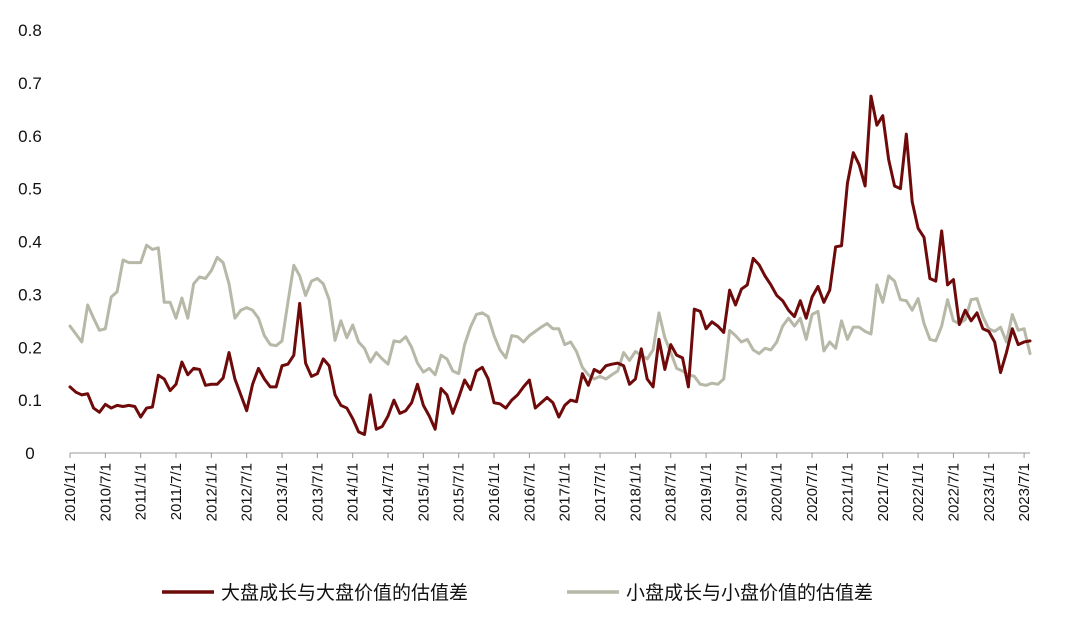 The width and height of the screenshot is (1080, 631). I want to click on legend-item-2: 小盘成长与小盘价值的估值差, so click(720, 593).